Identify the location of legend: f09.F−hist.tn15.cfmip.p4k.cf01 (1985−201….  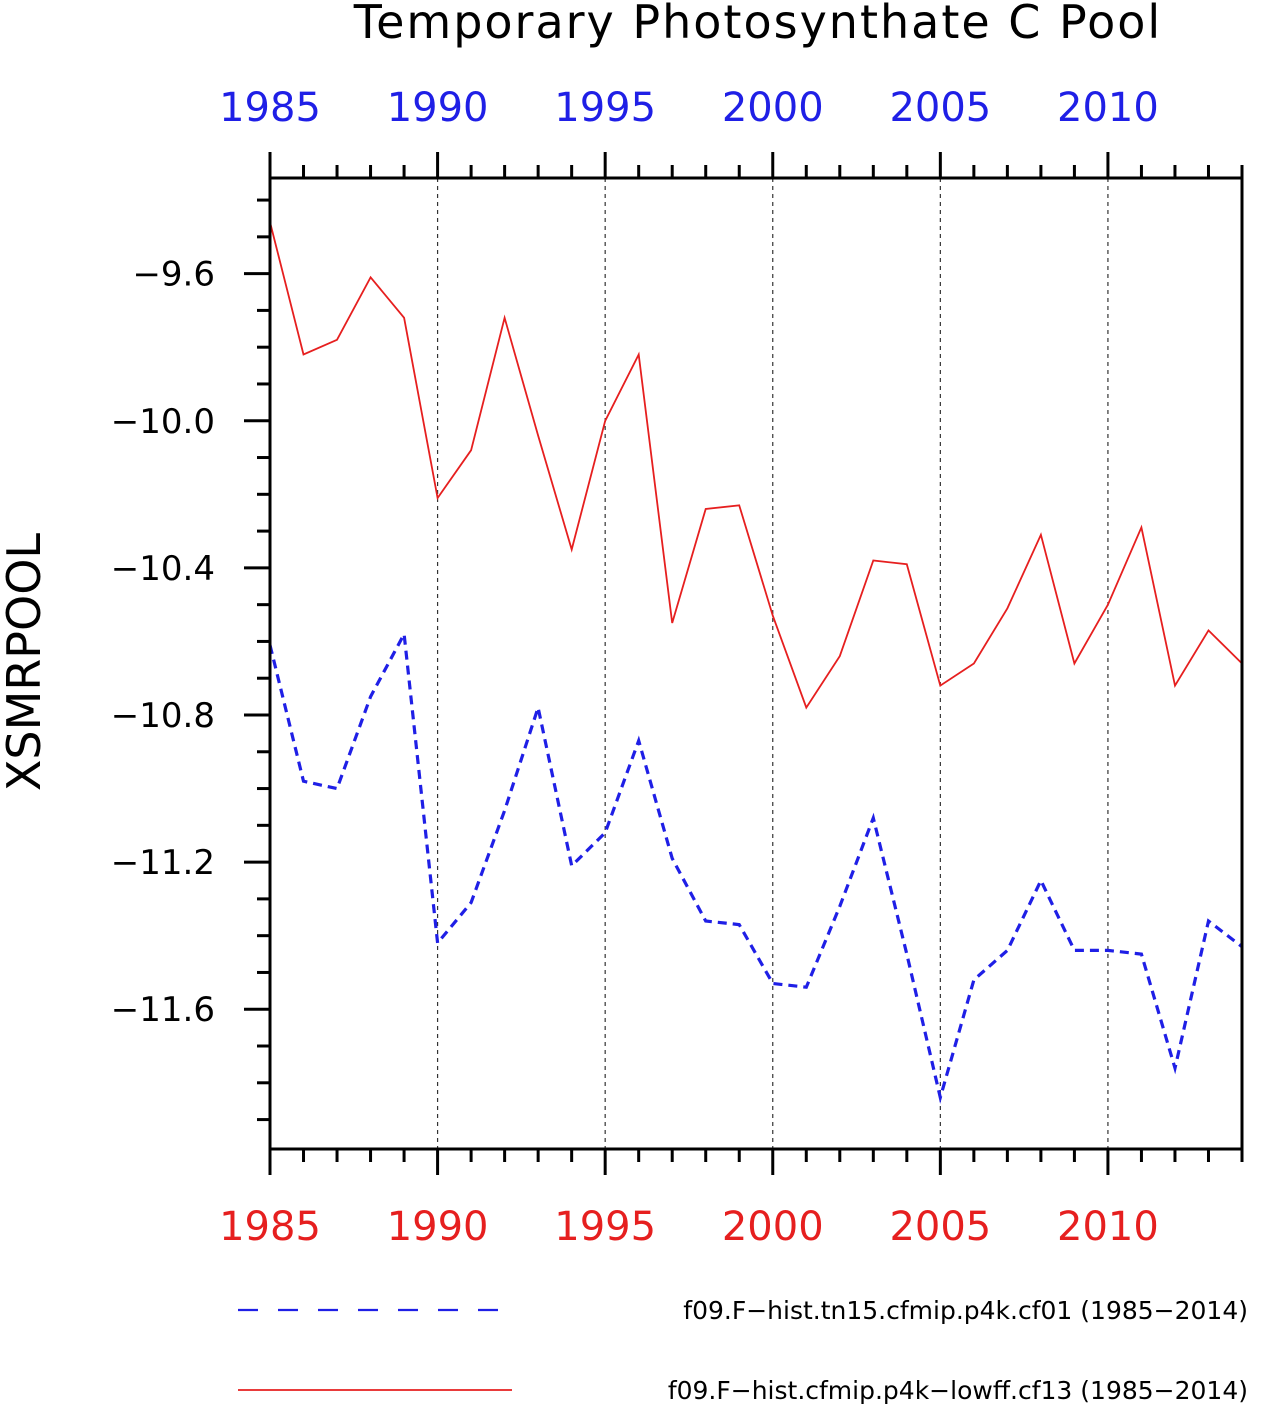
(743, 1350).